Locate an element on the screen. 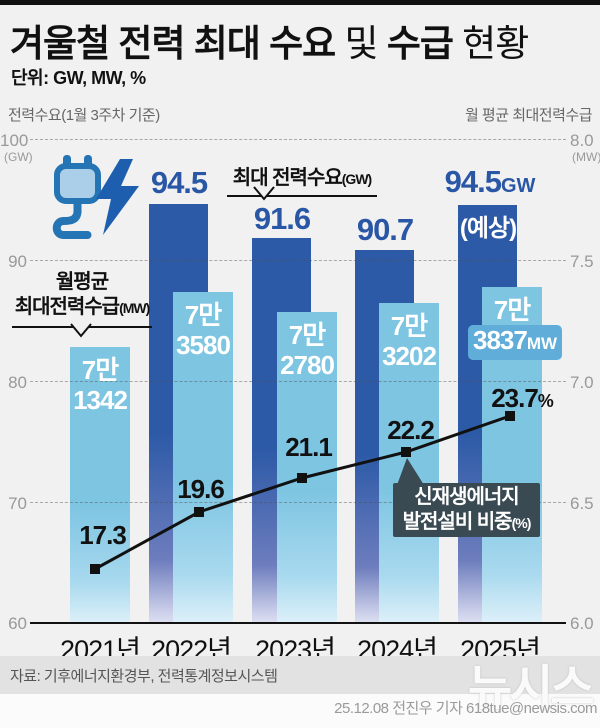 The height and width of the screenshot is (728, 600). supply-2025-unit: MW is located at coordinates (542, 343).